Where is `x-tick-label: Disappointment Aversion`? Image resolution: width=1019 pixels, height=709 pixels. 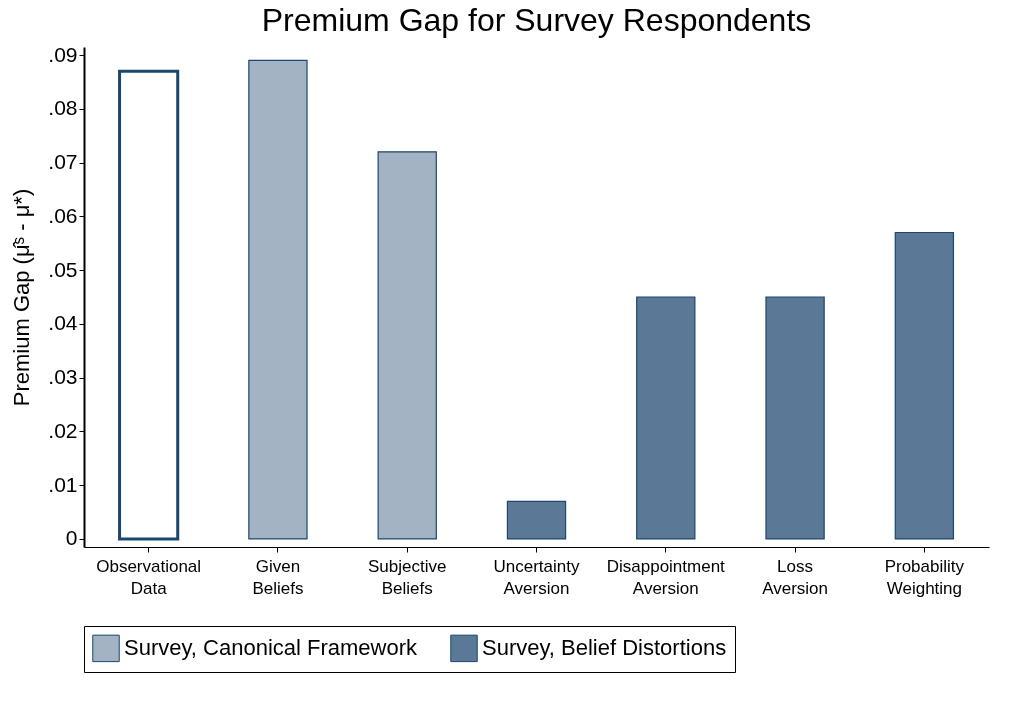
x-tick-label: Disappointment Aversion is located at coordinates (666, 577).